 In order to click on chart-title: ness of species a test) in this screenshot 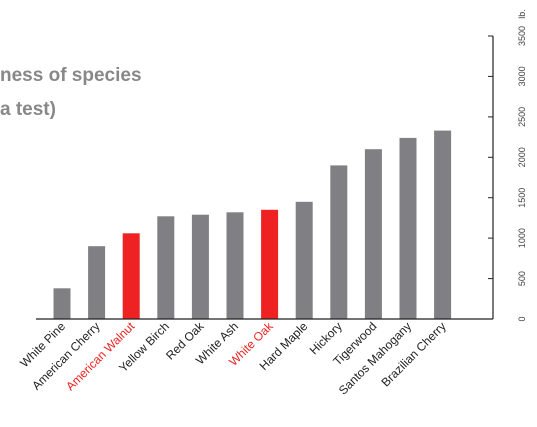, I will do `click(71, 92)`.